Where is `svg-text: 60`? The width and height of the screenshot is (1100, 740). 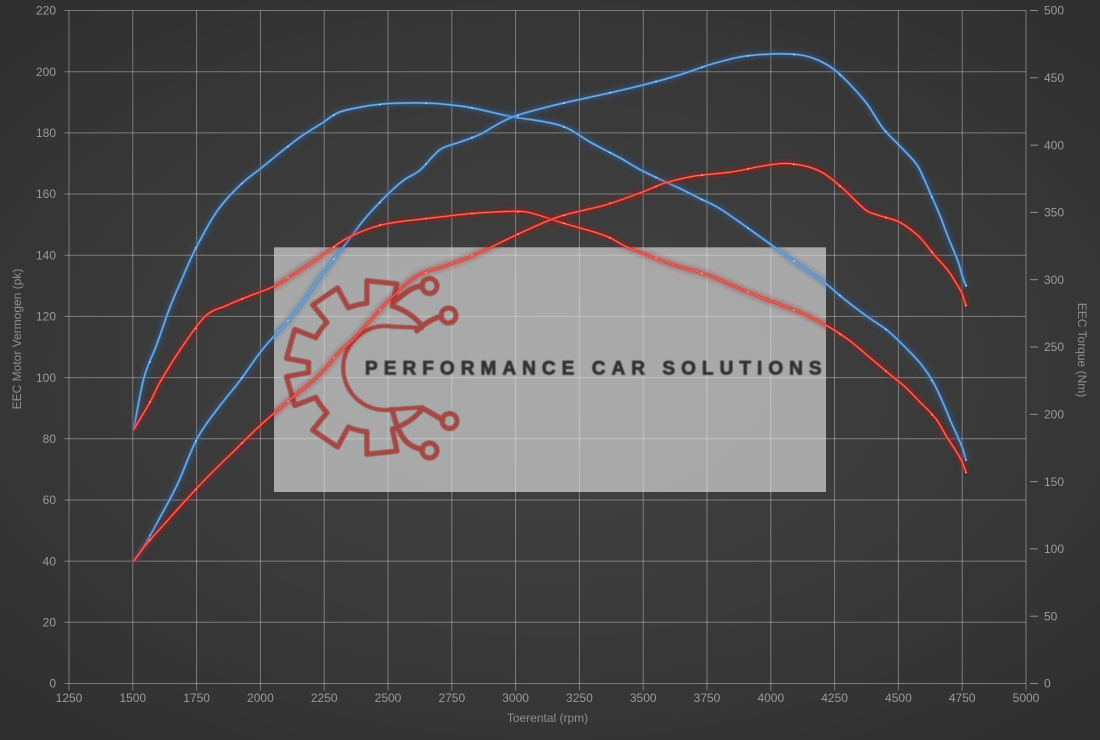 svg-text: 60 is located at coordinates (50, 500).